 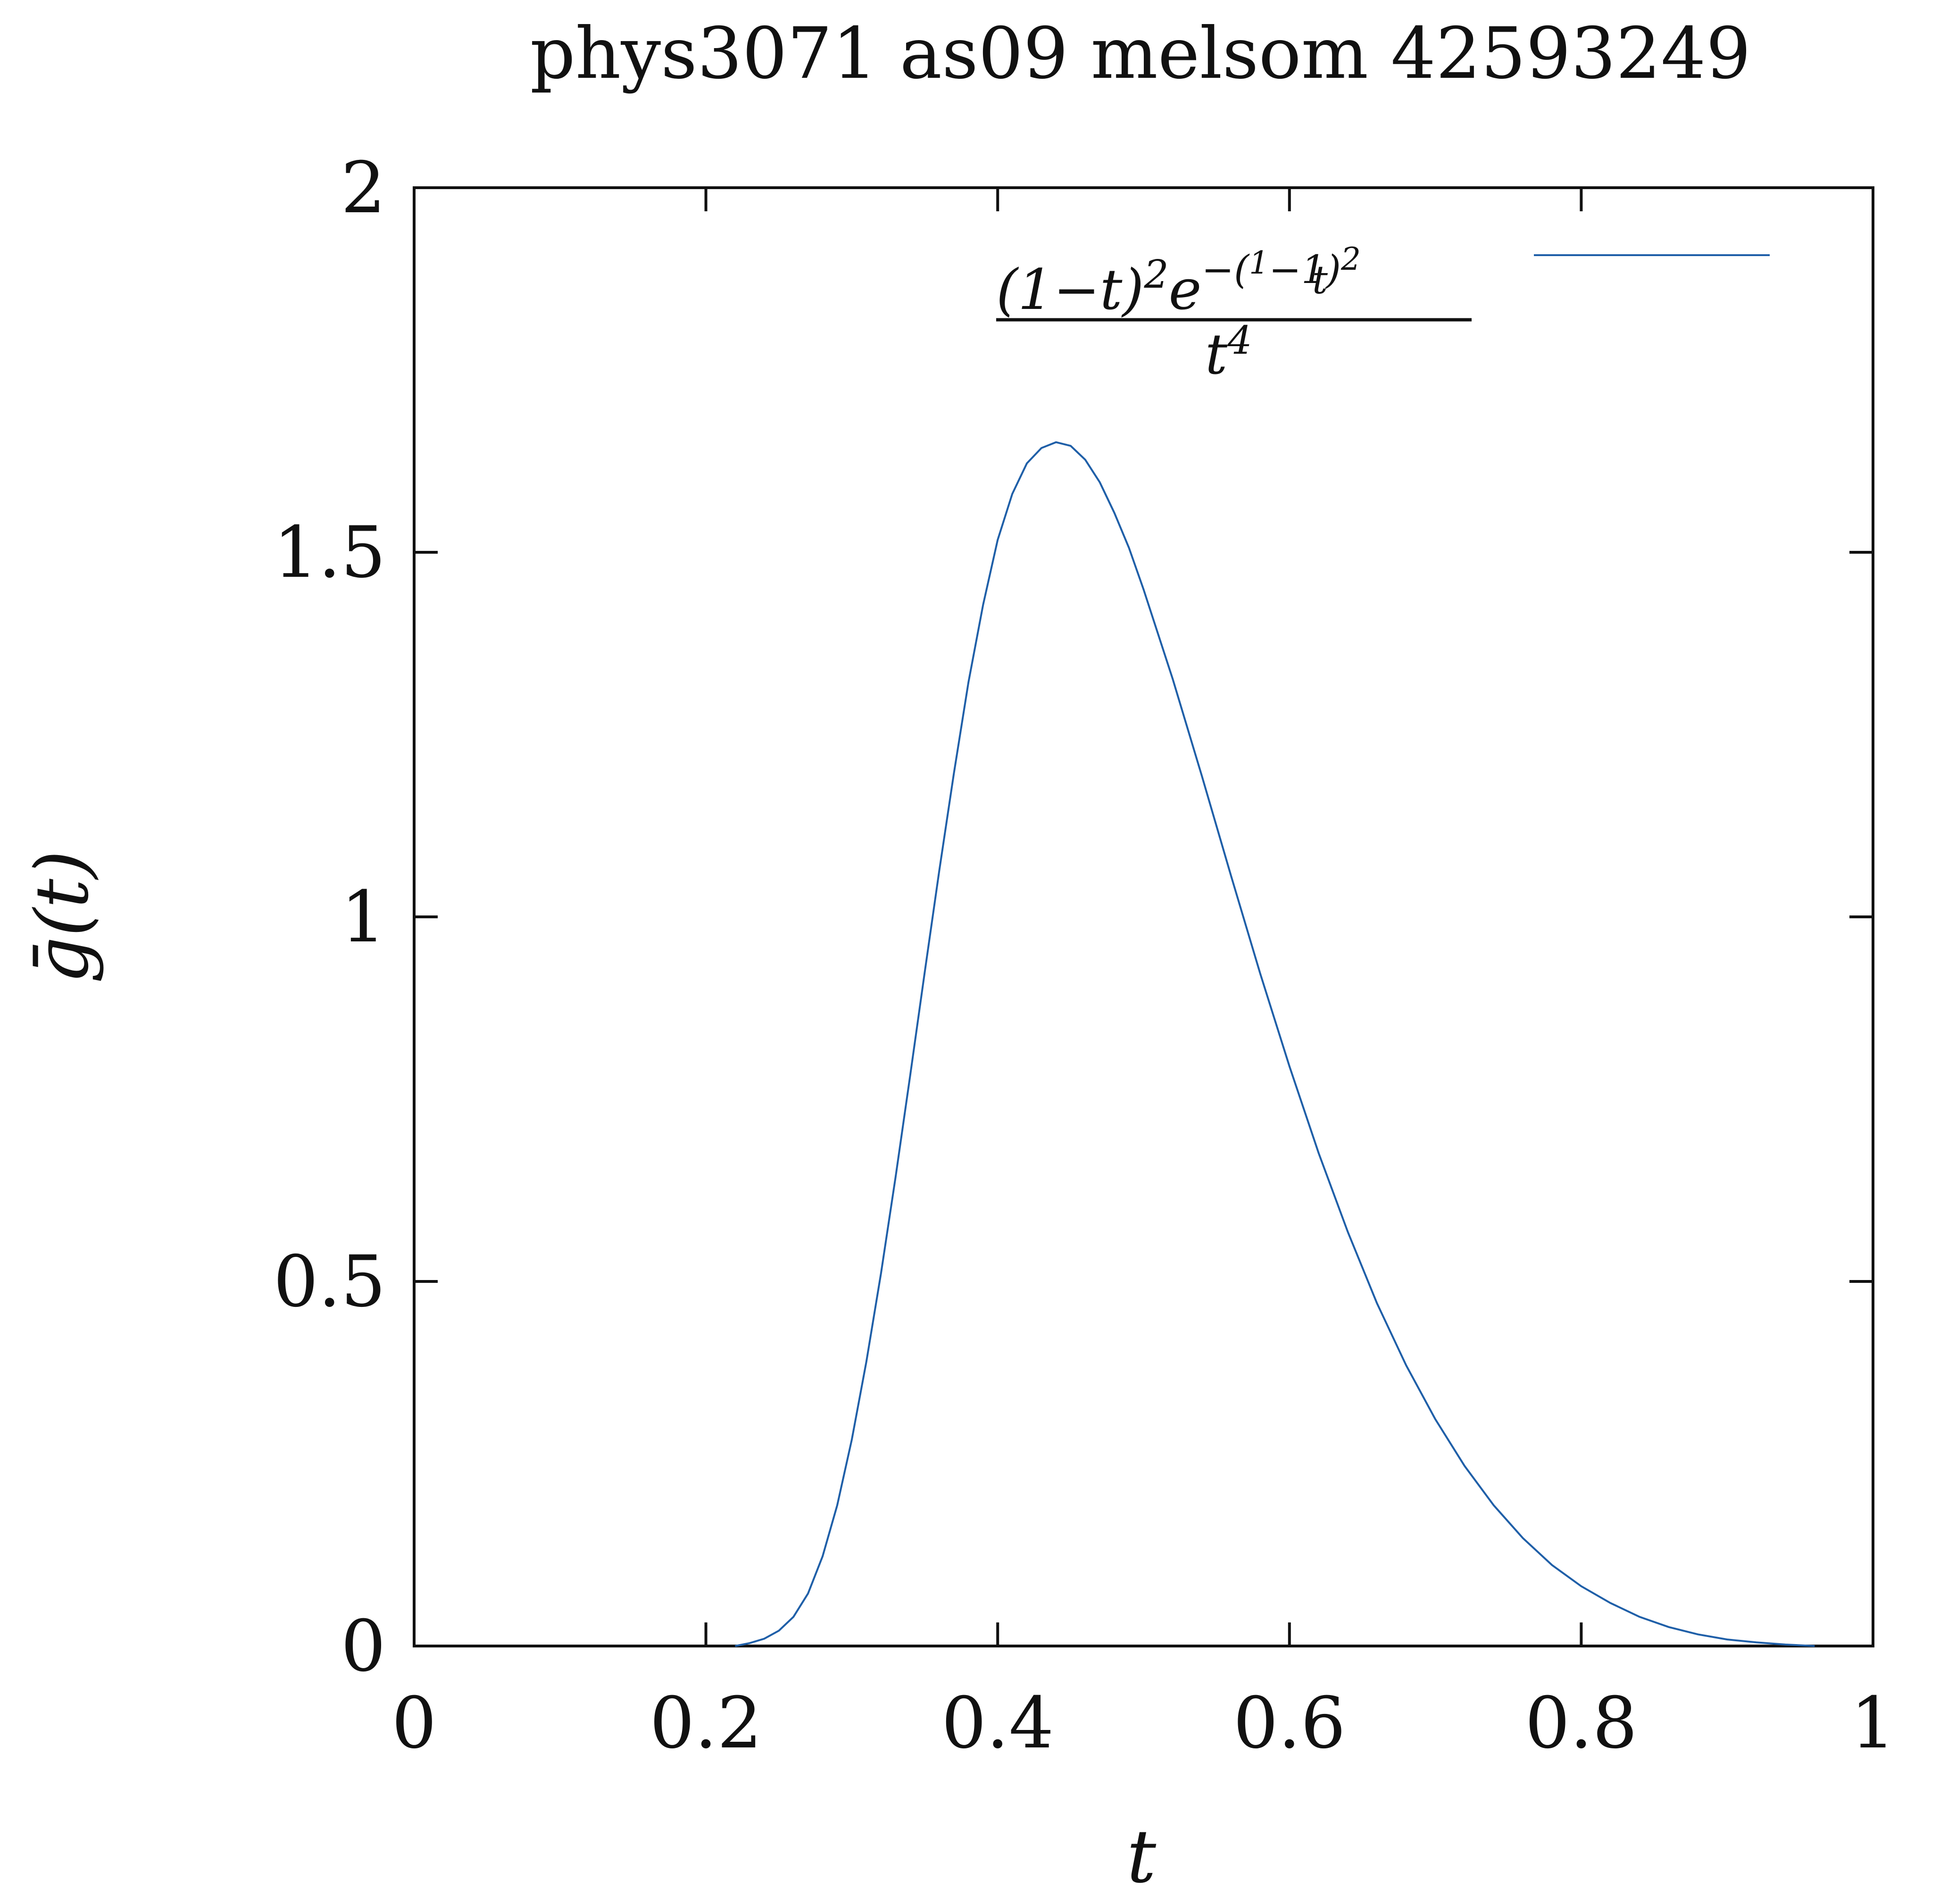 I want to click on chart-title: phys3071 as09 melsom 42593249, so click(x=1140, y=54).